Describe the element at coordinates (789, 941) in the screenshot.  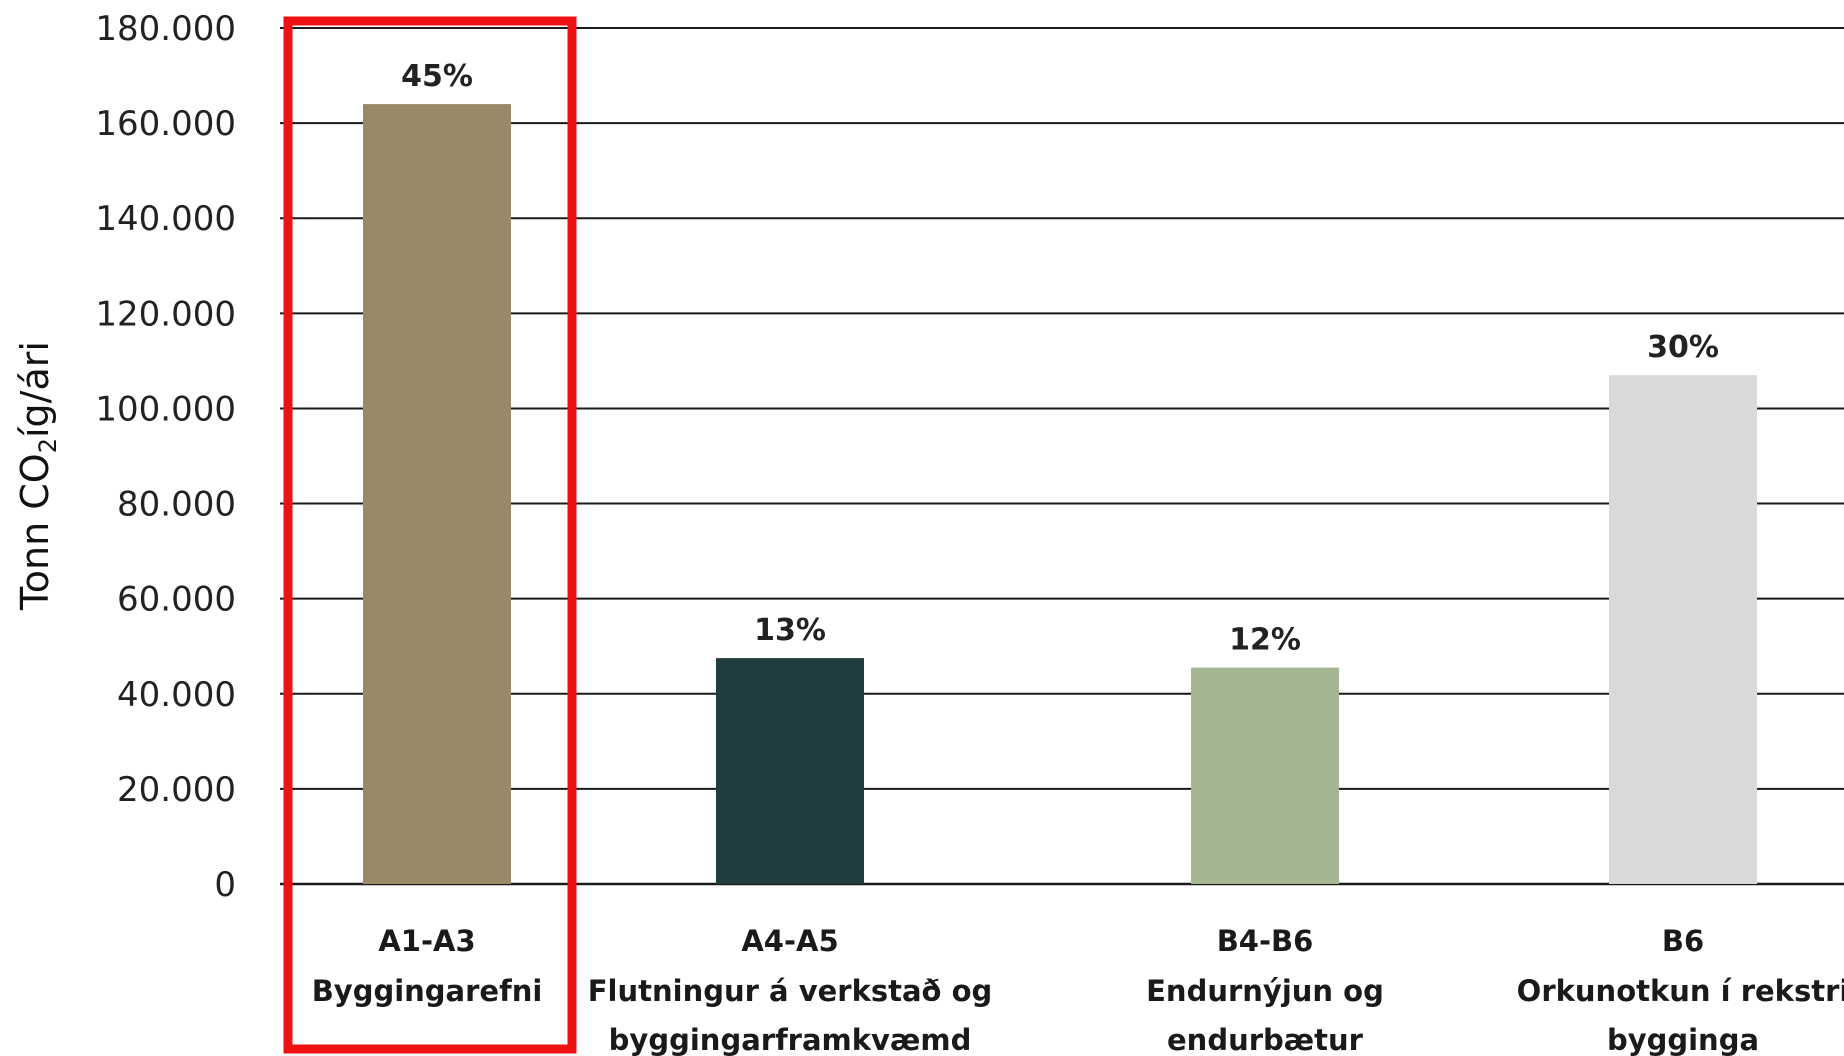
I see `category-code: A4-A5` at that location.